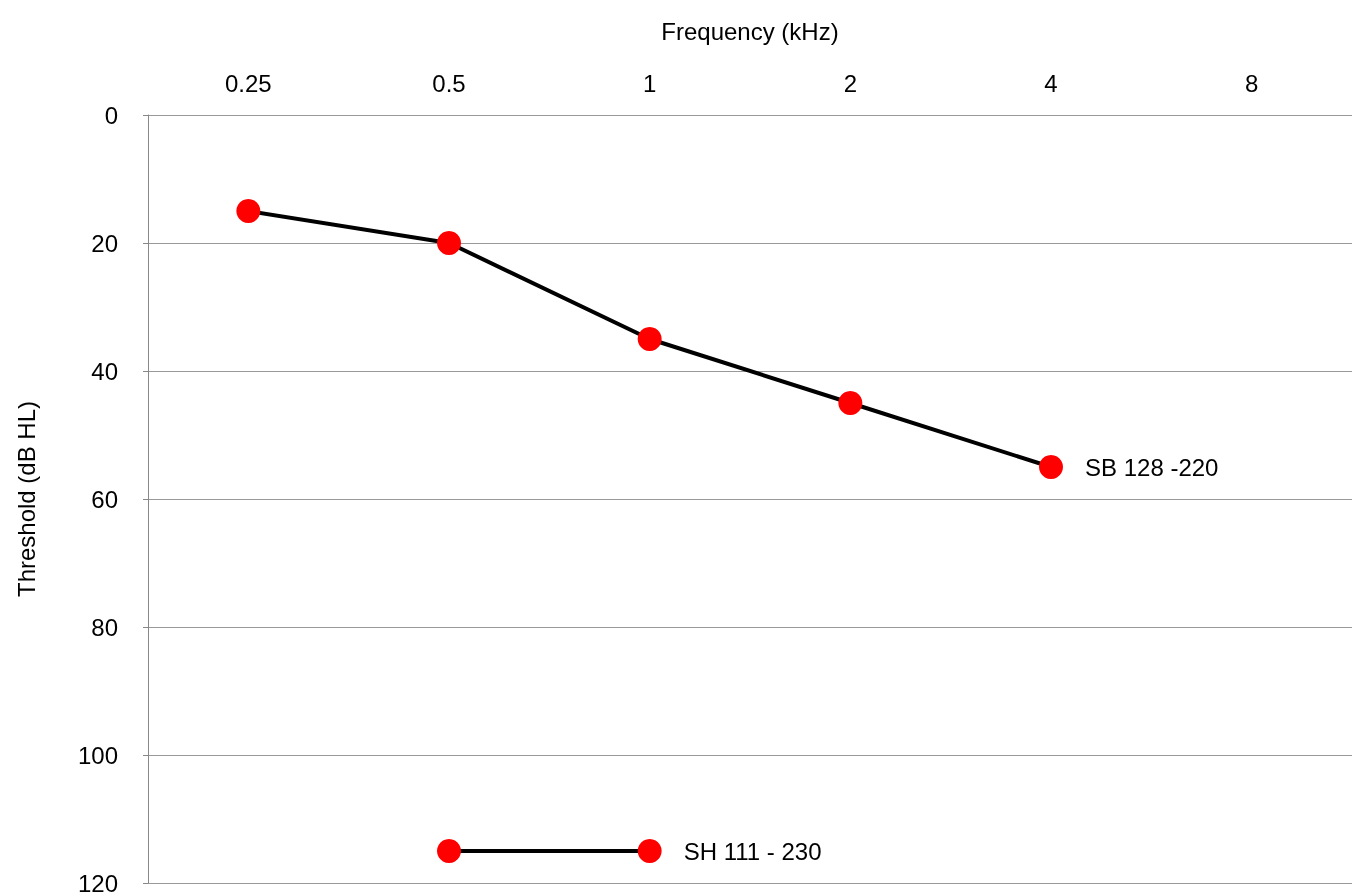 This screenshot has width=1362, height=895. I want to click on x-tick-label: 2, so click(850, 83).